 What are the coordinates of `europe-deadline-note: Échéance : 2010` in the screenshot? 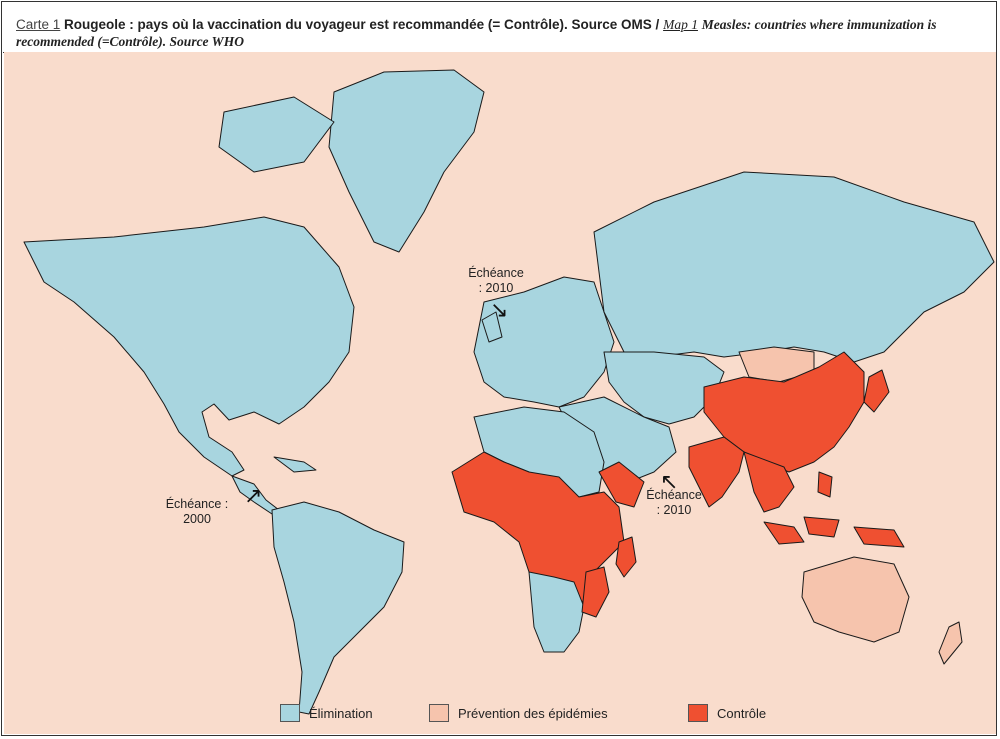 It's located at (496, 280).